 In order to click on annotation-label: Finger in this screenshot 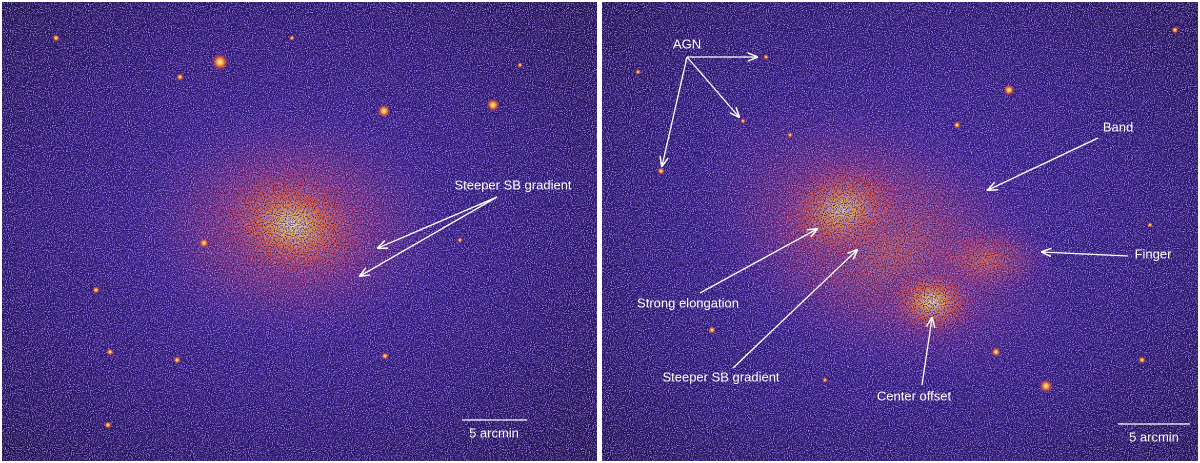, I will do `click(1154, 253)`.